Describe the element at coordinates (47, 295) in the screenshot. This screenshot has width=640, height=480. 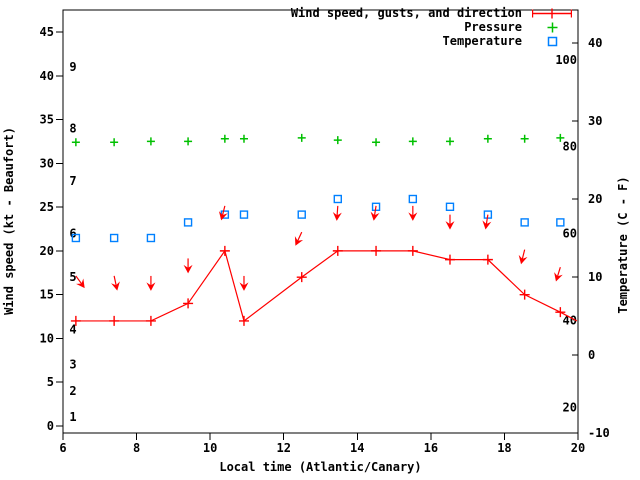
I see `y-left-tick-label: 15` at that location.